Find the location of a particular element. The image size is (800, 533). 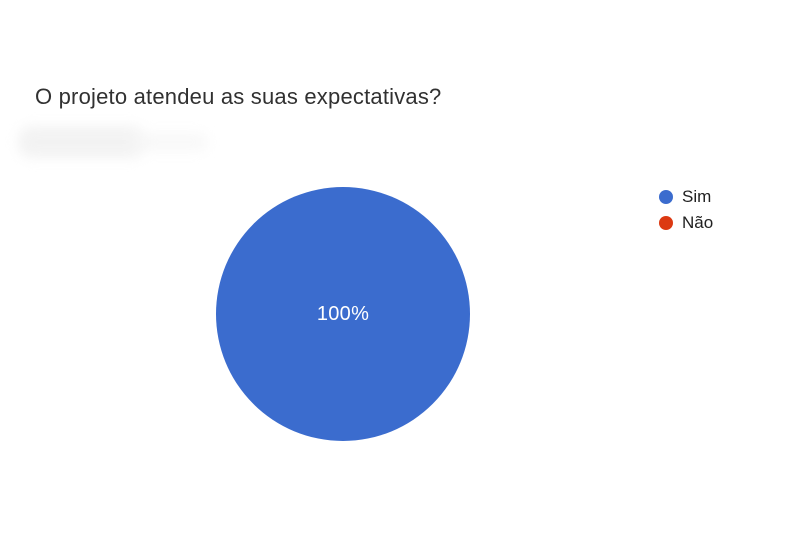

legend-item-nao: Não is located at coordinates (686, 222).